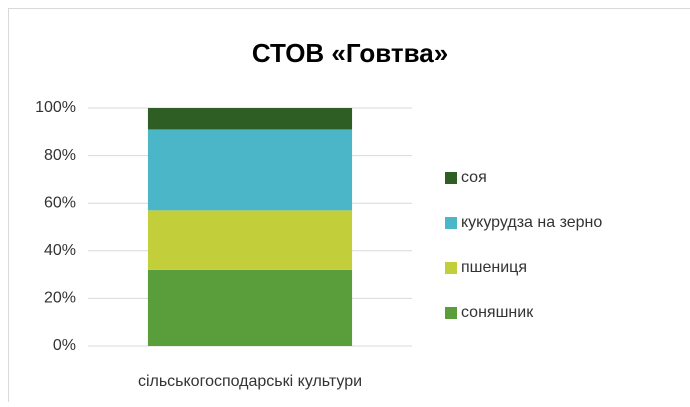  Describe the element at coordinates (55, 107) in the screenshot. I see `y-tick-label: 100%` at that location.